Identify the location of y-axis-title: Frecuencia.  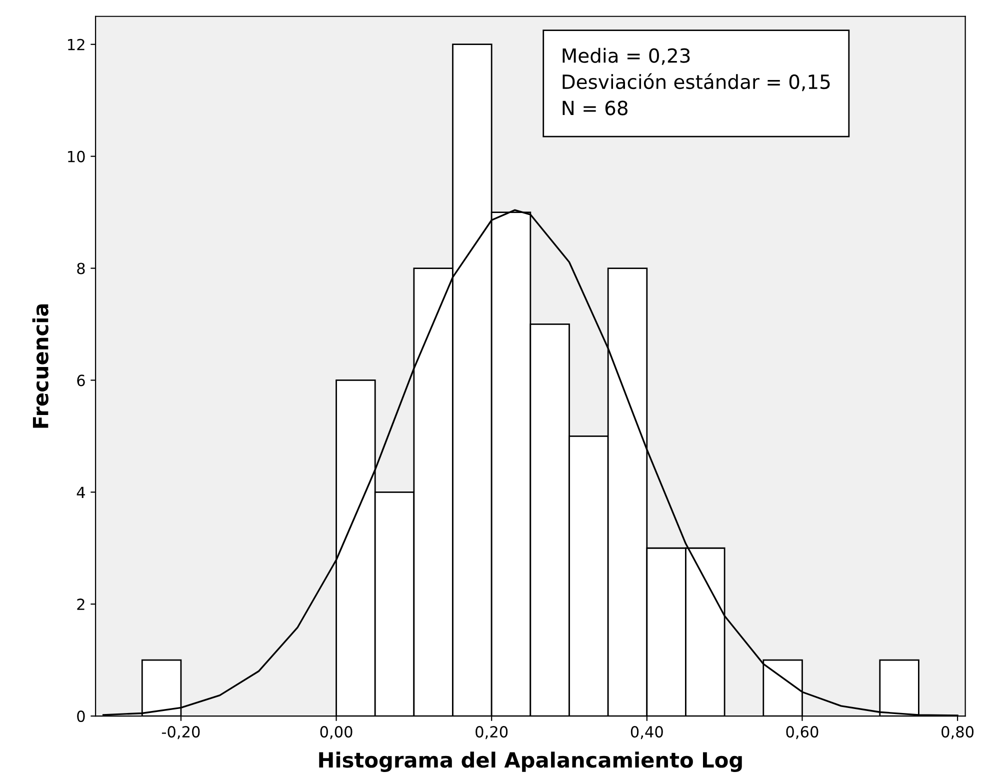
(40, 366).